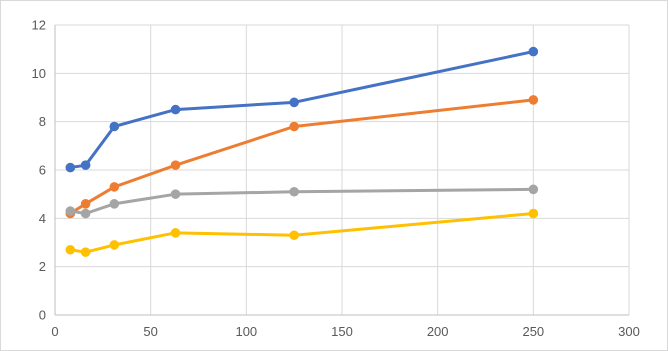  Describe the element at coordinates (246, 331) in the screenshot. I see `x-tick-label: 100` at that location.